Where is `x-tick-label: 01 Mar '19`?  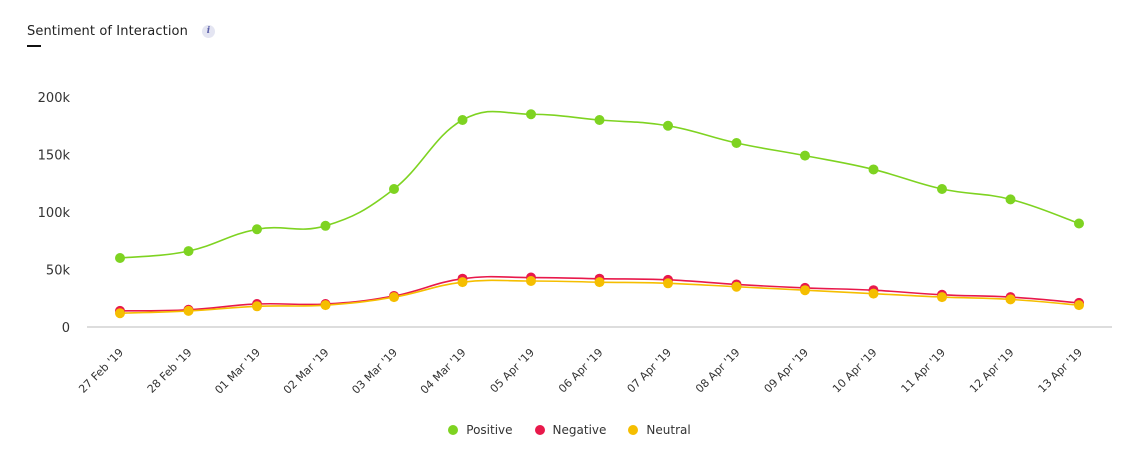 x-tick-label: 01 Mar '19 is located at coordinates (237, 371).